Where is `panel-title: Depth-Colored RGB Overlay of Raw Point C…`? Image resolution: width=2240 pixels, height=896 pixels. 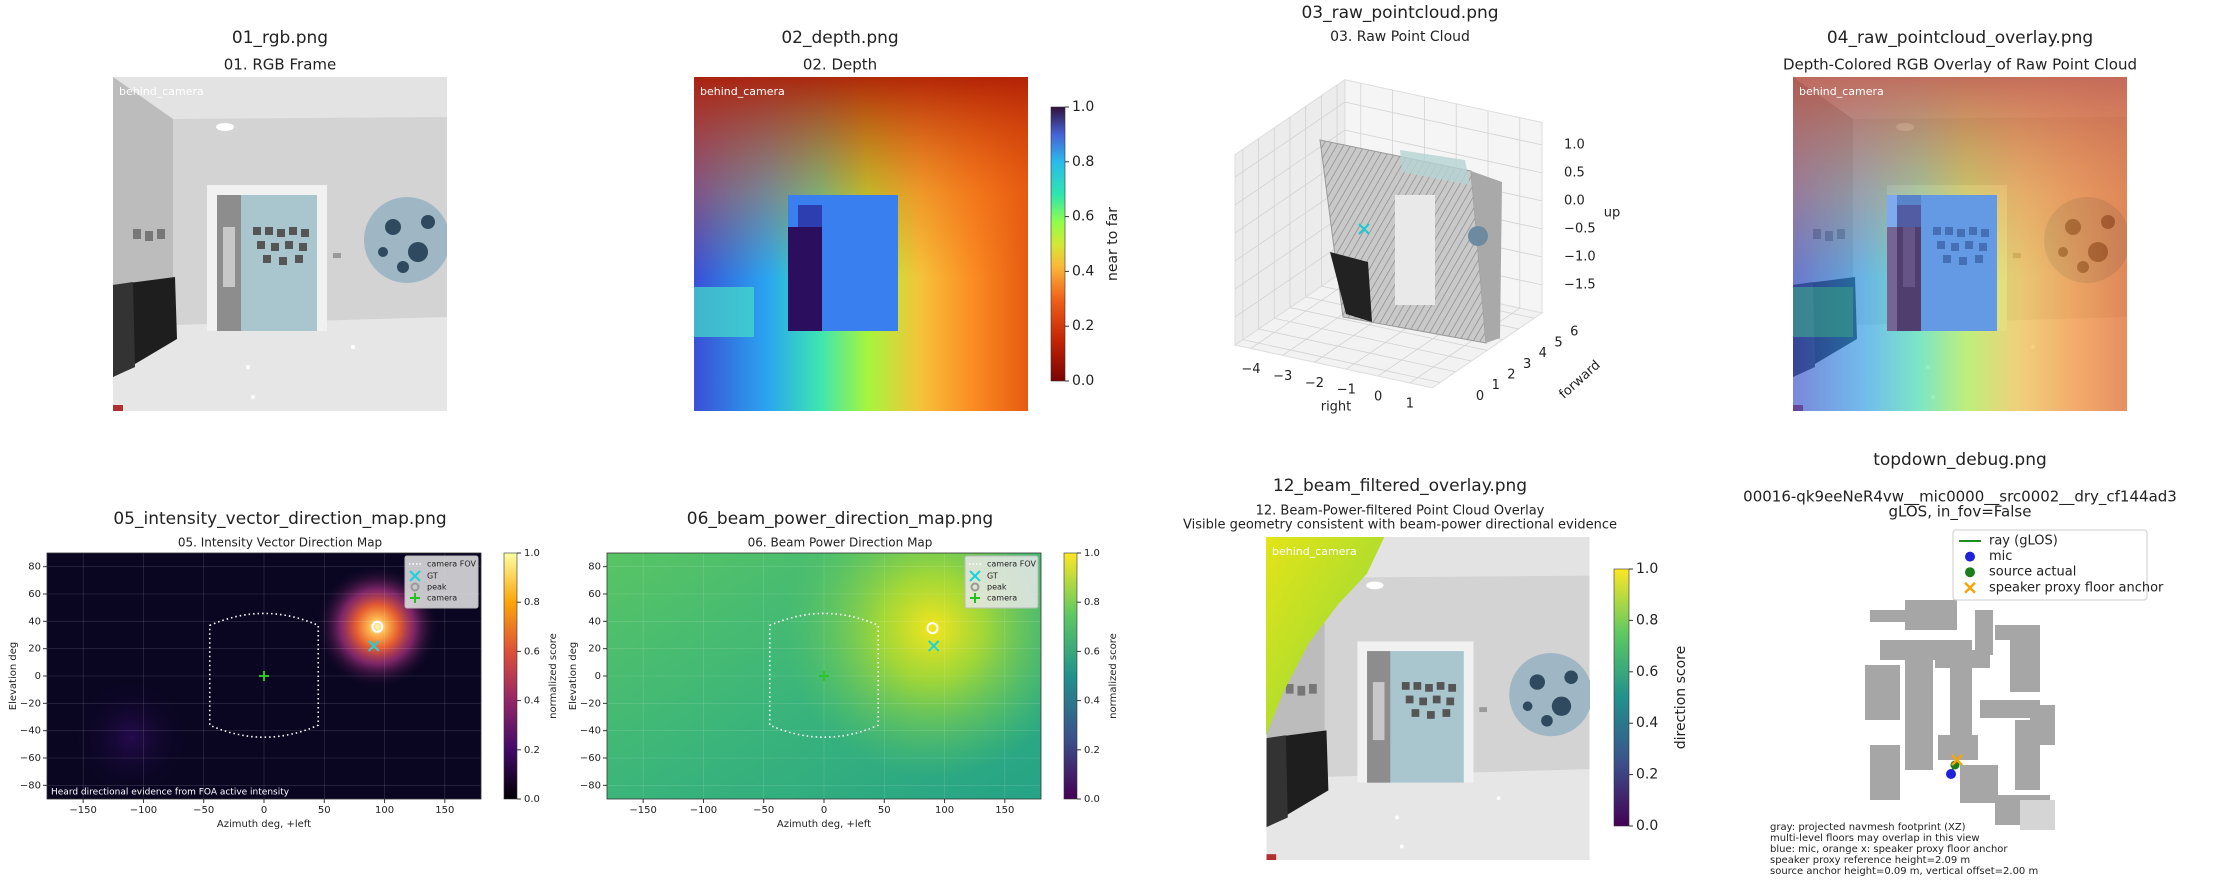 panel-title: Depth-Colored RGB Overlay of Raw Point C… is located at coordinates (1960, 65).